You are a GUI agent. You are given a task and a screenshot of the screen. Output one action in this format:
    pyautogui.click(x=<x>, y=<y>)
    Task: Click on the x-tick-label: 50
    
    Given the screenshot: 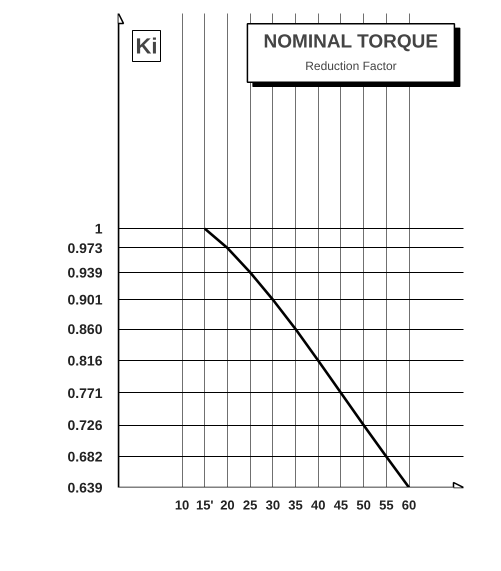 What is the action you would take?
    pyautogui.click(x=363, y=505)
    